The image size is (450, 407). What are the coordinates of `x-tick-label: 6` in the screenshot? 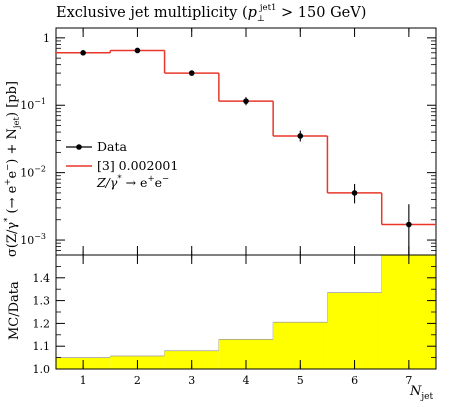 It's located at (354, 380).